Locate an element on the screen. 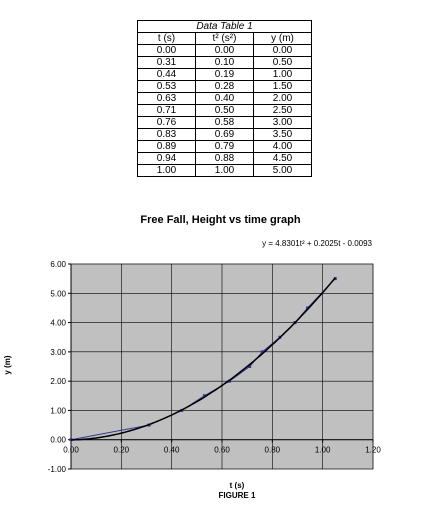  x-axis-label: t (s) is located at coordinates (237, 485).